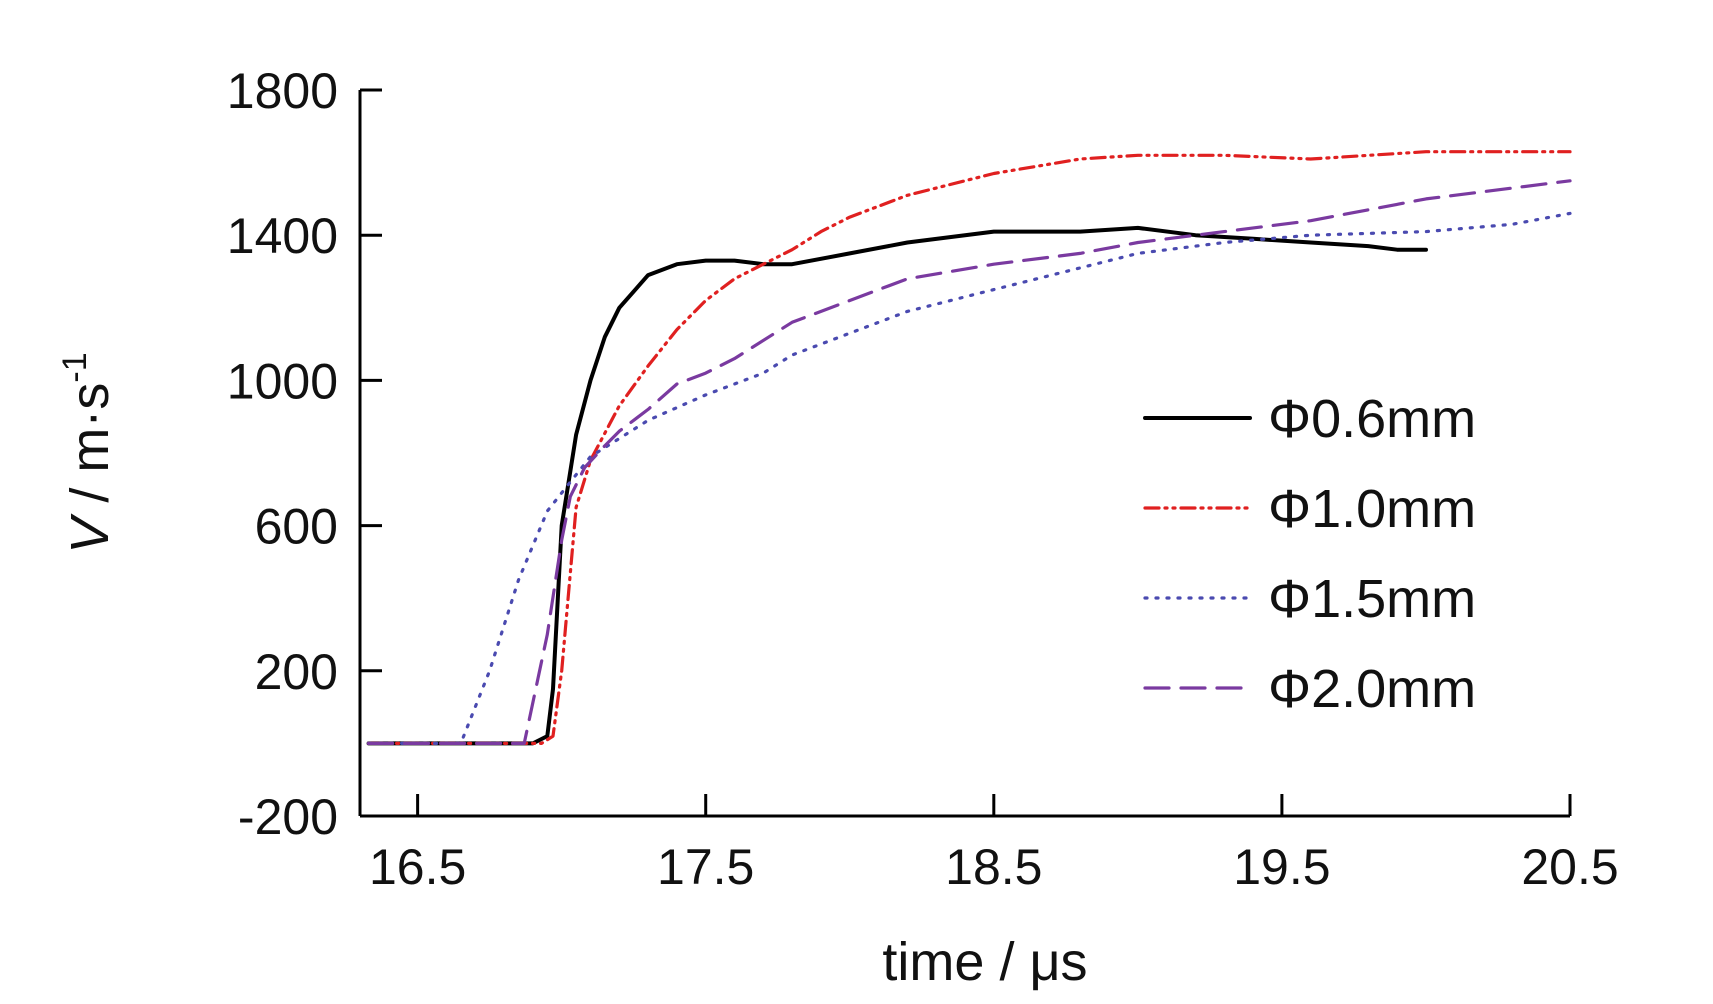 The width and height of the screenshot is (1713, 1004). I want to click on y-tick-label: -200, so click(288, 817).